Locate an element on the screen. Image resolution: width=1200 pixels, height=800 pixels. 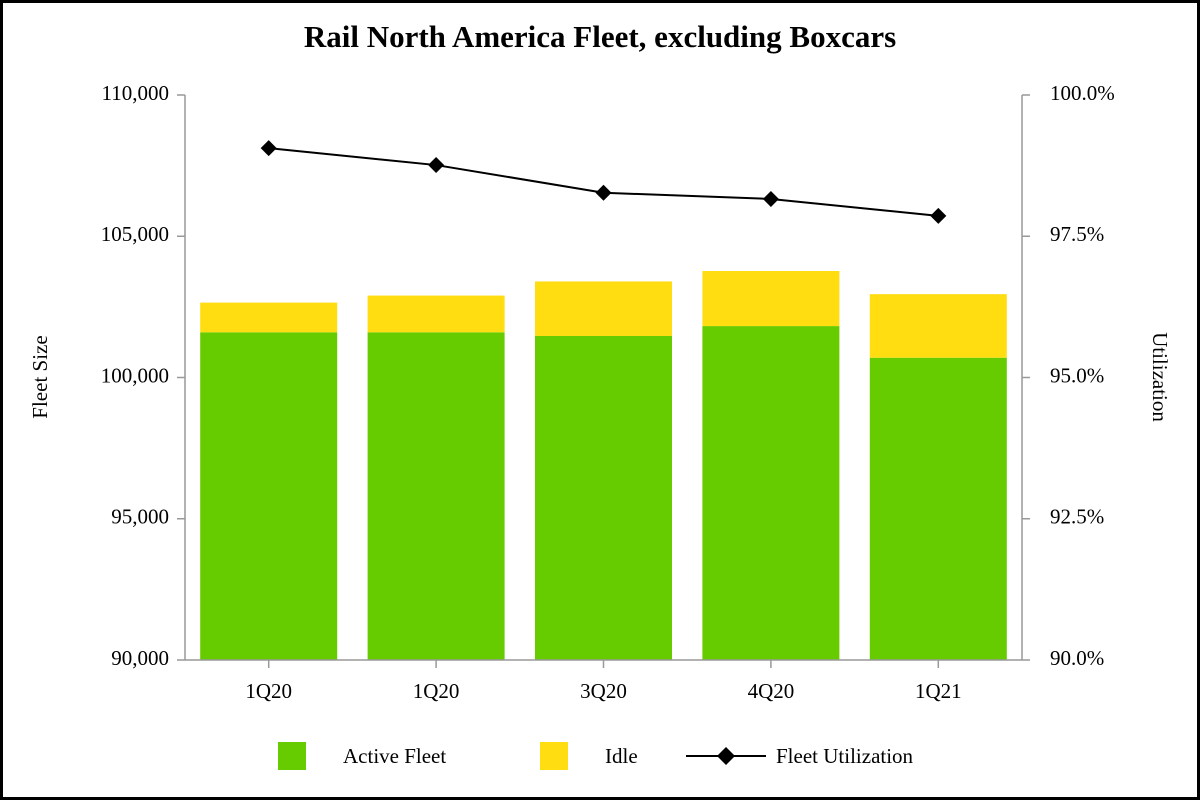
y-tick-label: 105,000 is located at coordinates (135, 234).